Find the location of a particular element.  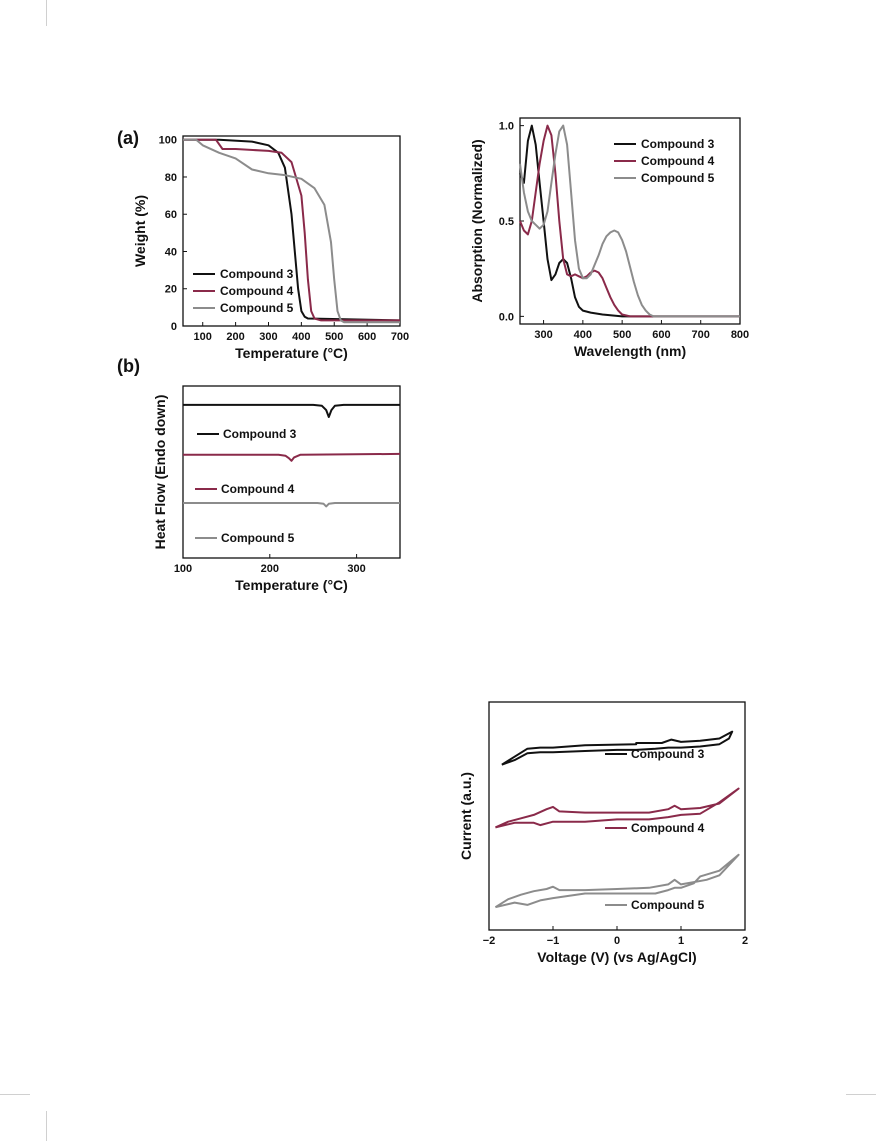

crop-mark-left is located at coordinates (46, 13).